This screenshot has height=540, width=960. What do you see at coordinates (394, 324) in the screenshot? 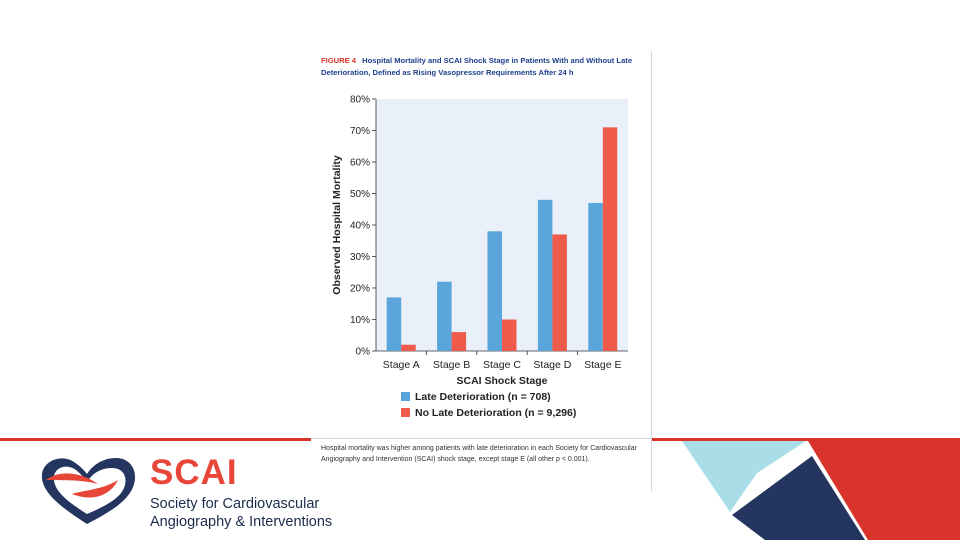
I see `bar-late-stage-a` at bounding box center [394, 324].